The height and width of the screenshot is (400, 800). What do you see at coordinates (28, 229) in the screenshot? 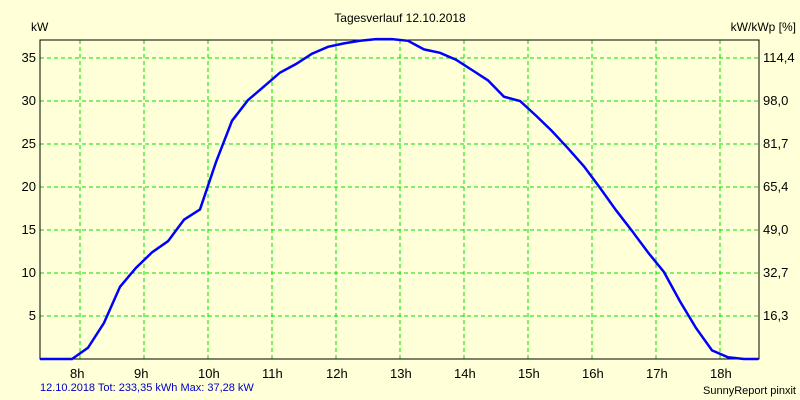
I see `y-left-tick-label: 15` at bounding box center [28, 229].